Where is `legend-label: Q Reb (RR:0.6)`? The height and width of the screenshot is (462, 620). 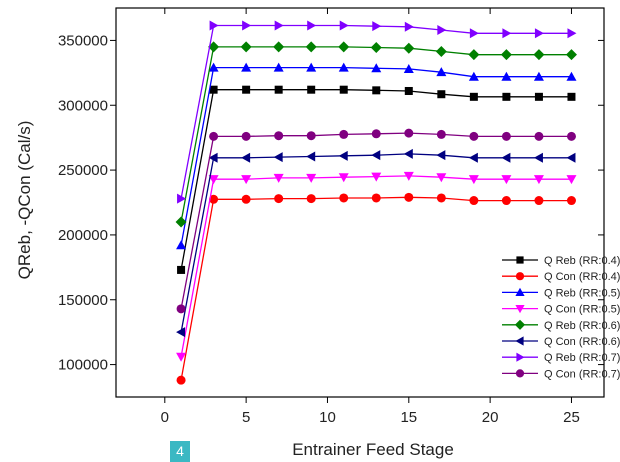
legend-label: Q Reb (RR:0.6) is located at coordinates (582, 326).